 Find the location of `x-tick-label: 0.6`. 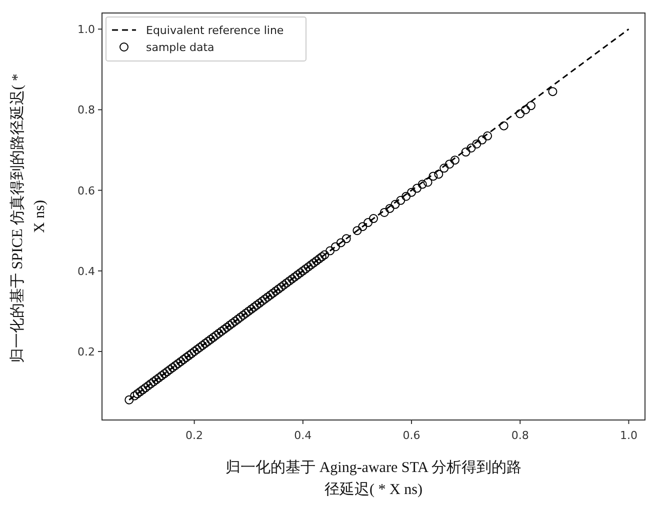

x-tick-label: 0.6 is located at coordinates (411, 435).